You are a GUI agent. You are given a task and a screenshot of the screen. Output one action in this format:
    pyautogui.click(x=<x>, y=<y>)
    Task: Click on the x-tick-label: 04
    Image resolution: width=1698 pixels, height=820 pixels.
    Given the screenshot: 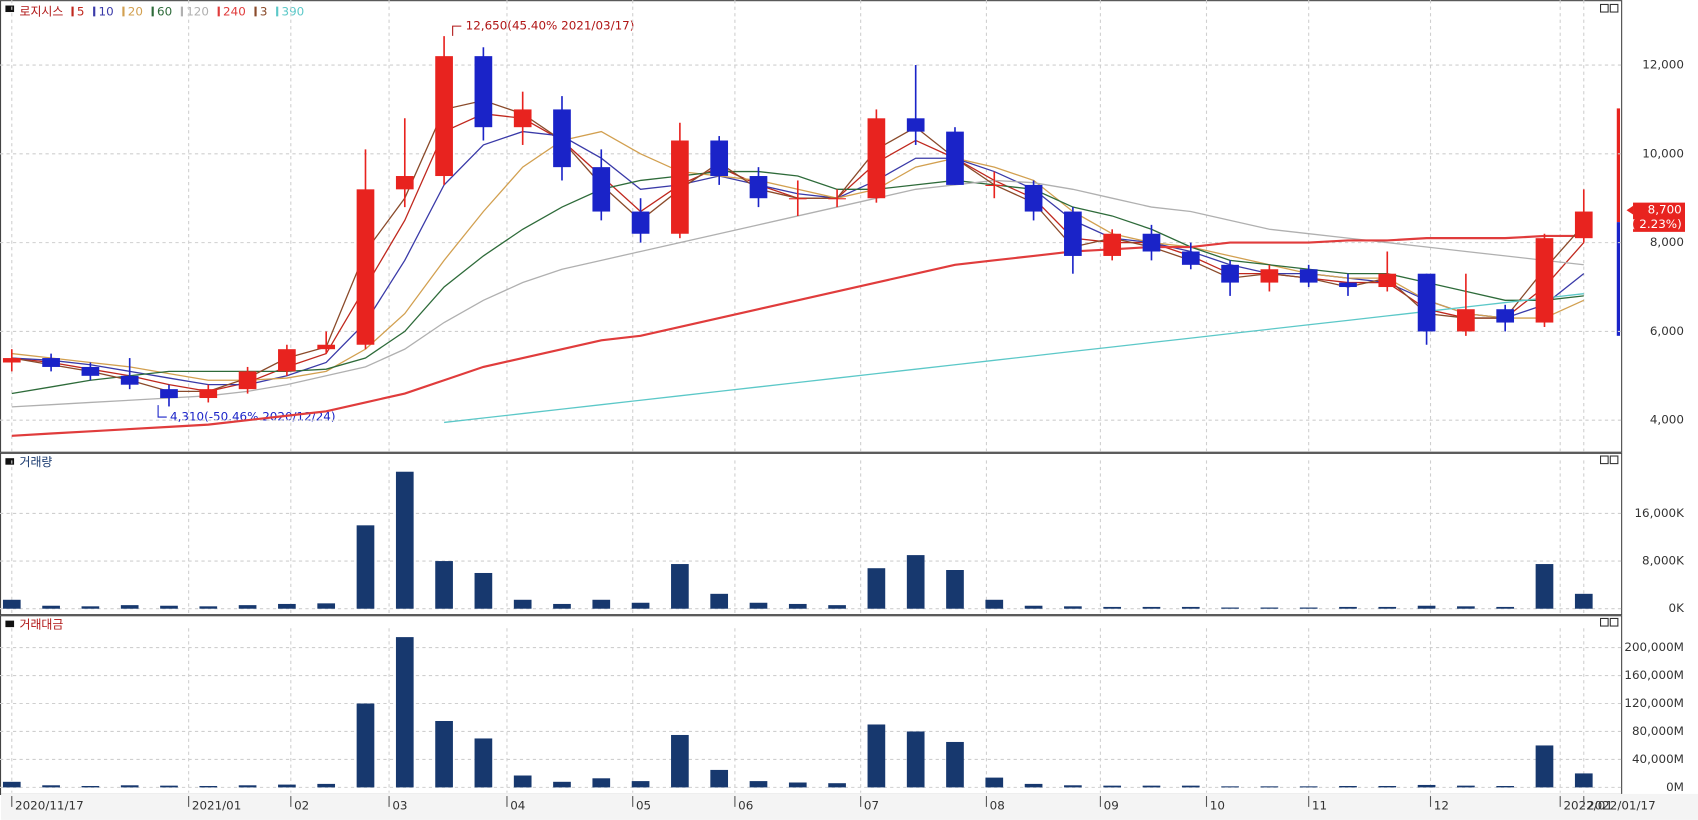 What is the action you would take?
    pyautogui.click(x=517, y=805)
    